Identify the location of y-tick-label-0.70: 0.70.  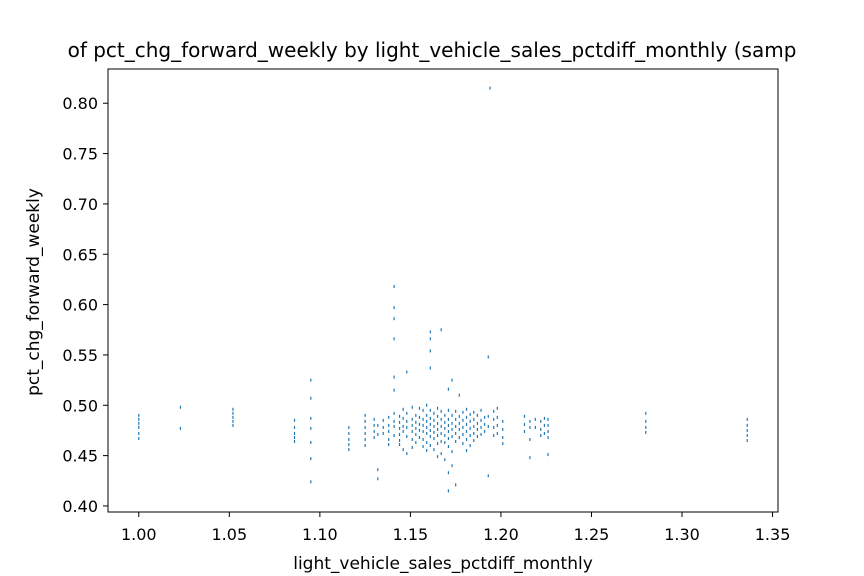
(80, 204).